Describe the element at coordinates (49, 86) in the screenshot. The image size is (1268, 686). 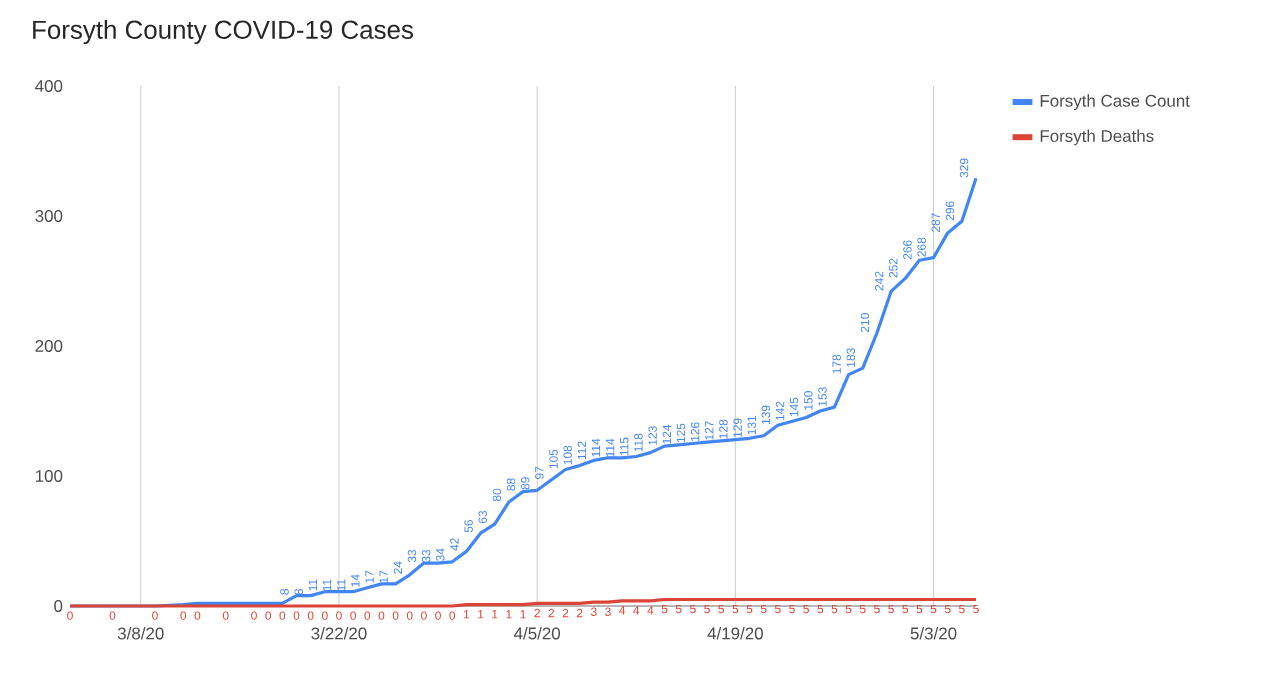
I see `y-tick-label: 400` at that location.